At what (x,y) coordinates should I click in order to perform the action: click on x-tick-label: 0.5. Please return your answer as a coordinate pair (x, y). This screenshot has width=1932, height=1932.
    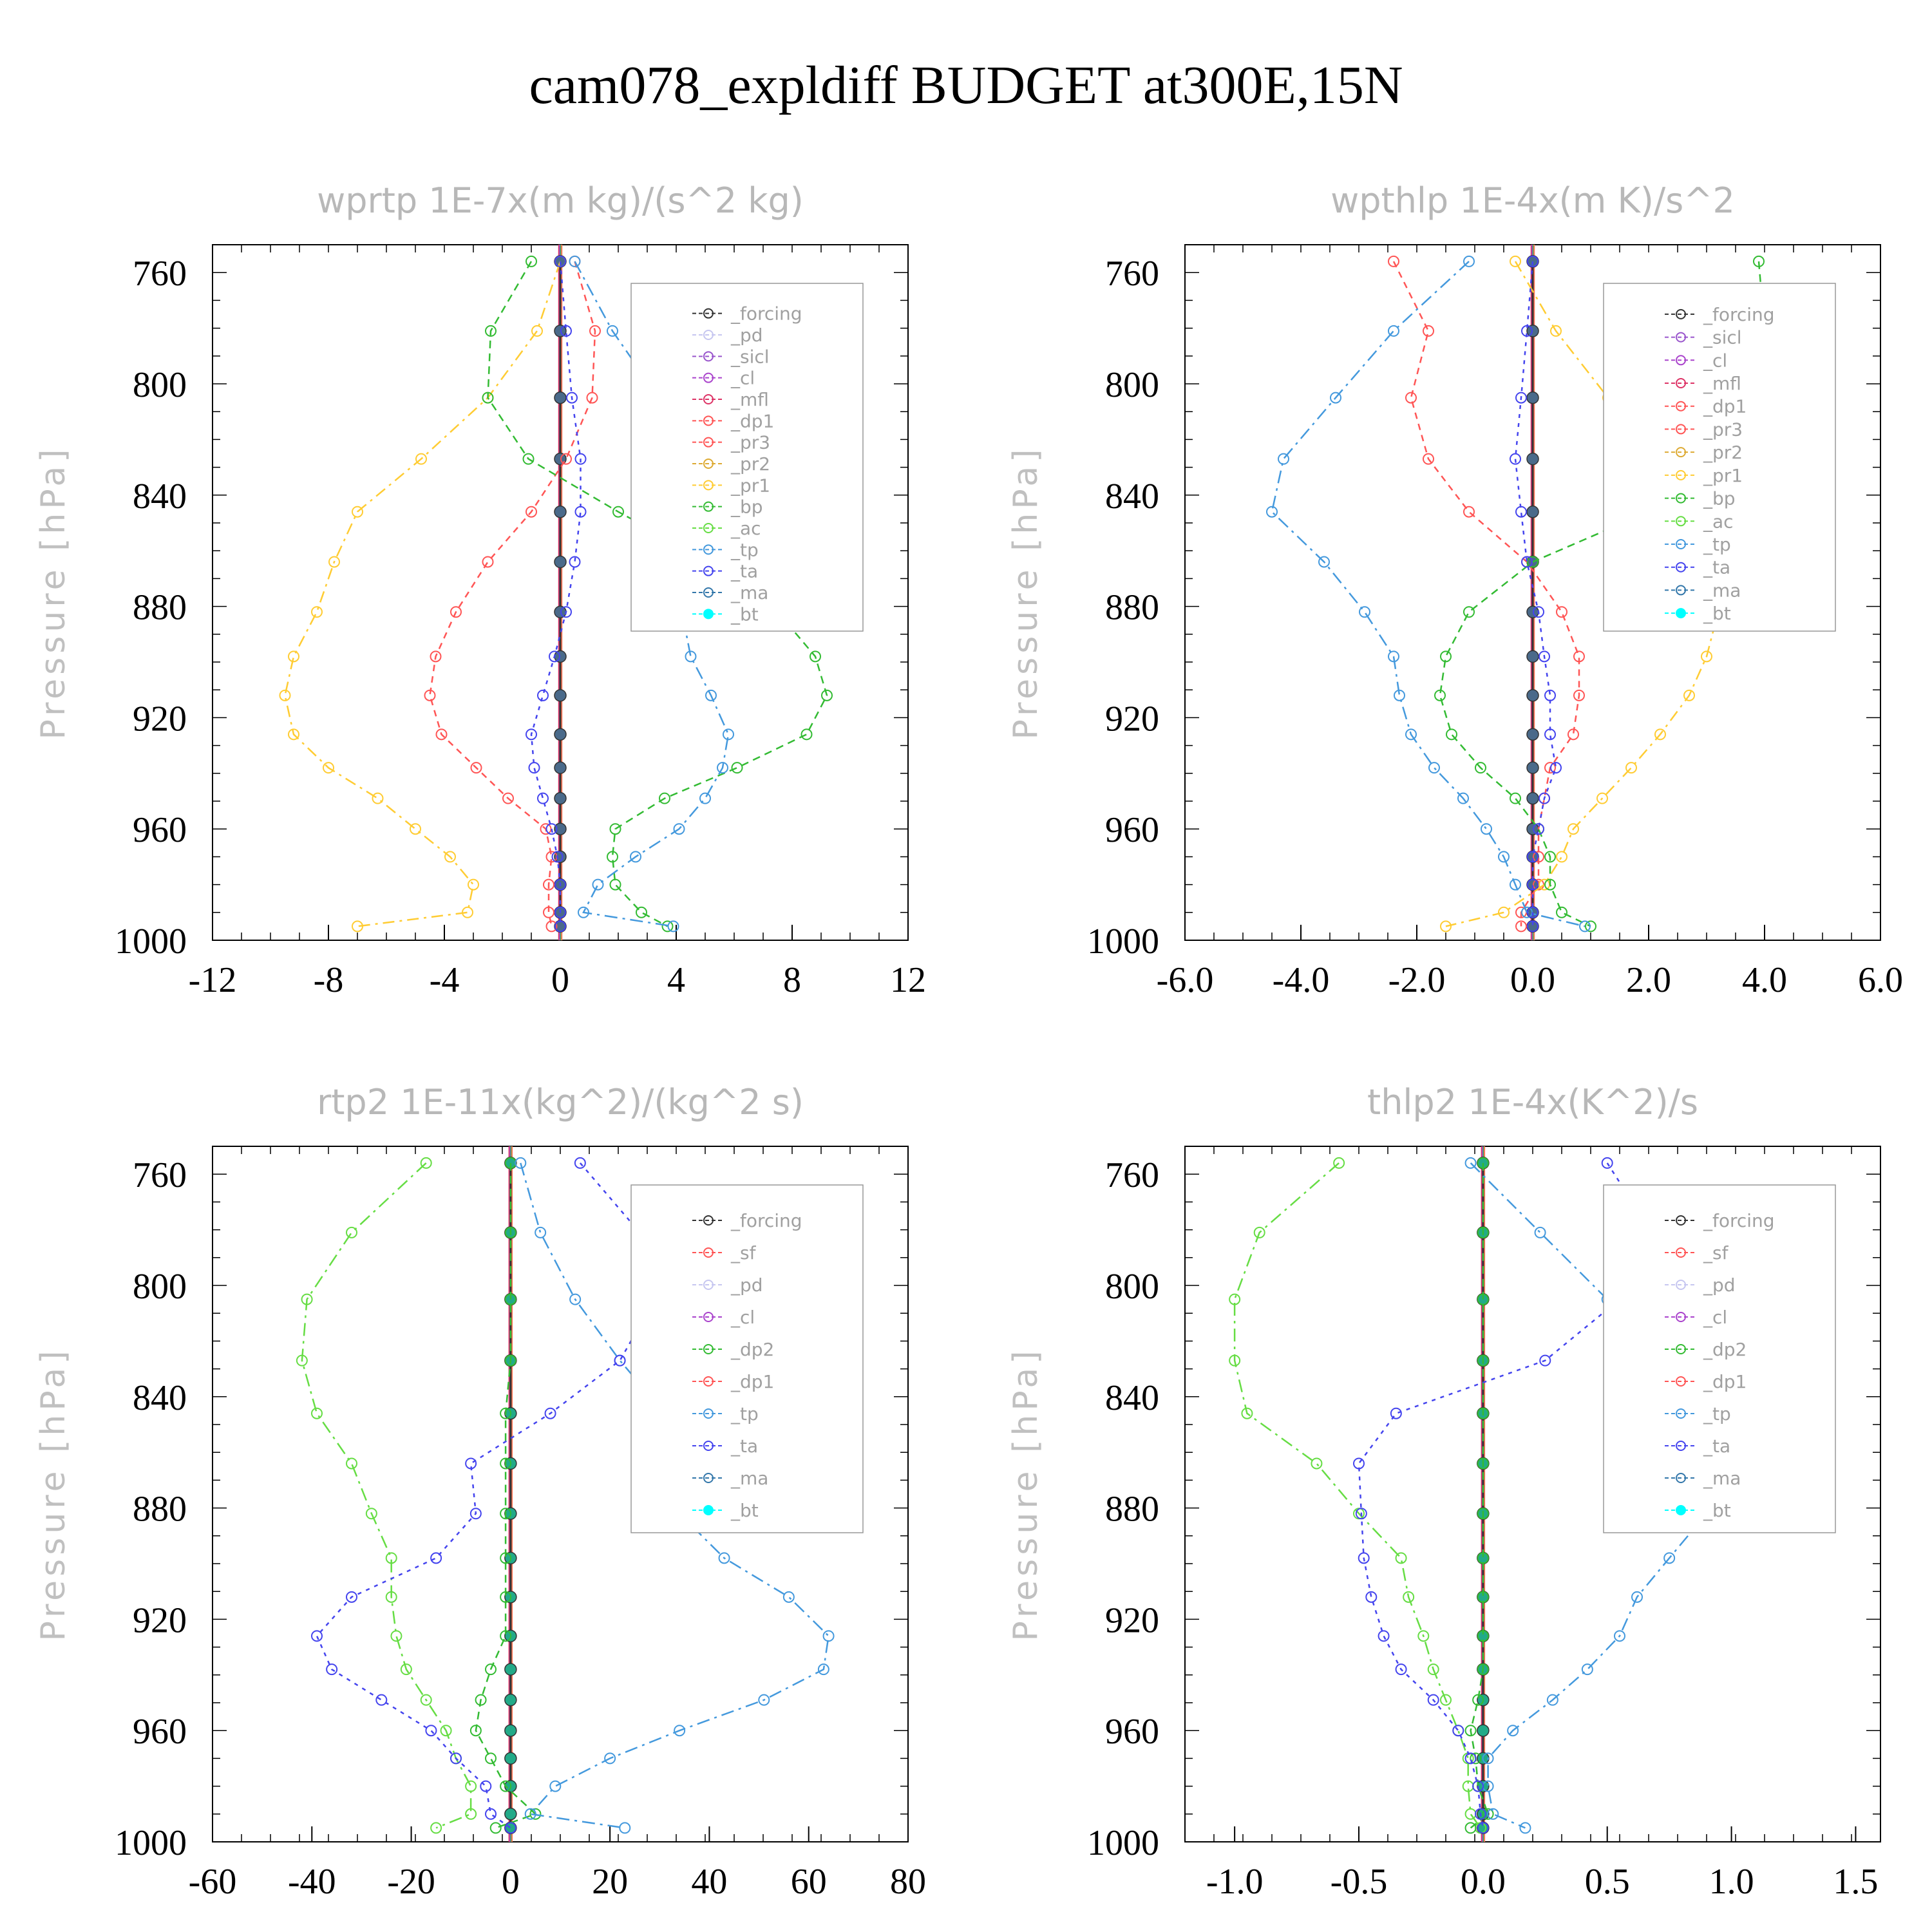
    Looking at the image, I should click on (1607, 1882).